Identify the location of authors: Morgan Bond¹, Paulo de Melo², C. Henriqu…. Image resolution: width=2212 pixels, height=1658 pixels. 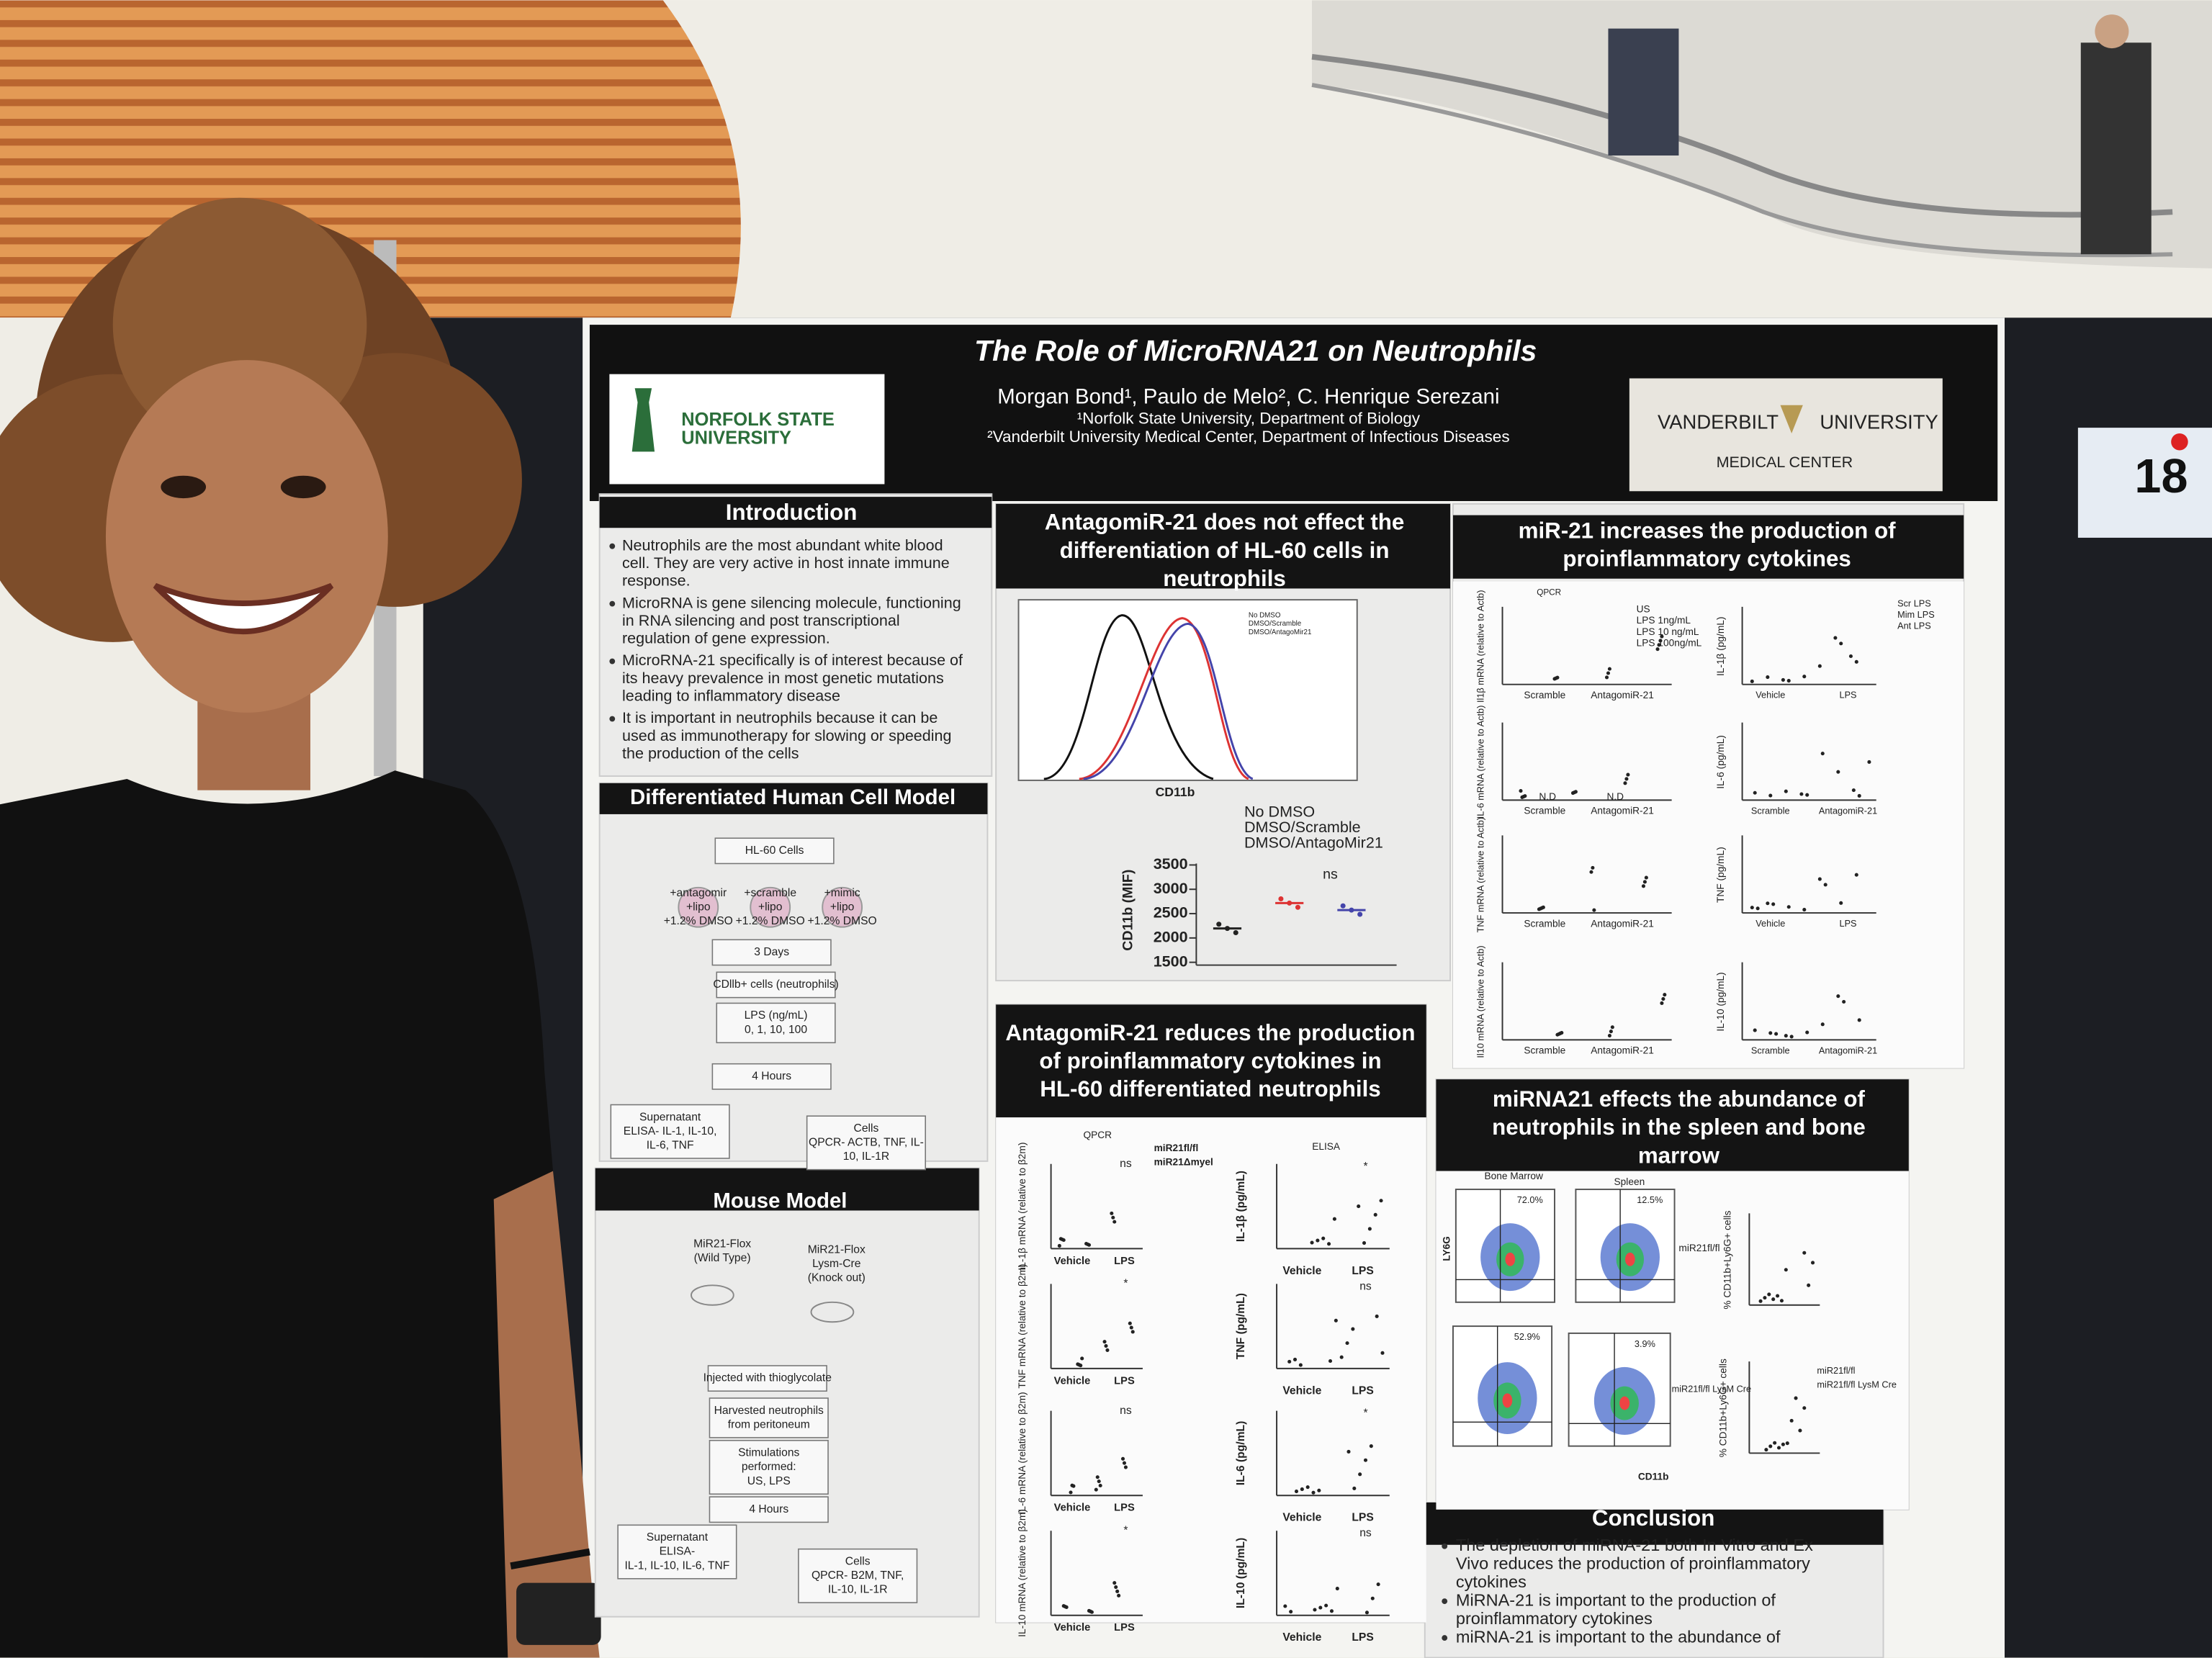
(1248, 397).